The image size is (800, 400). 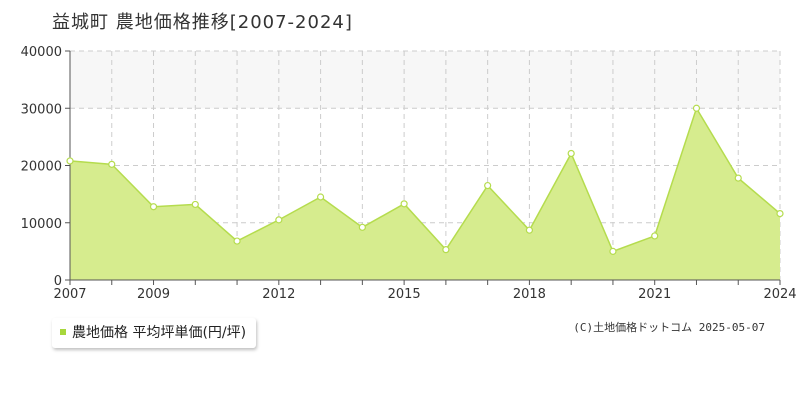 What do you see at coordinates (41, 167) in the screenshot?
I see `y-tick-label: 20000` at bounding box center [41, 167].